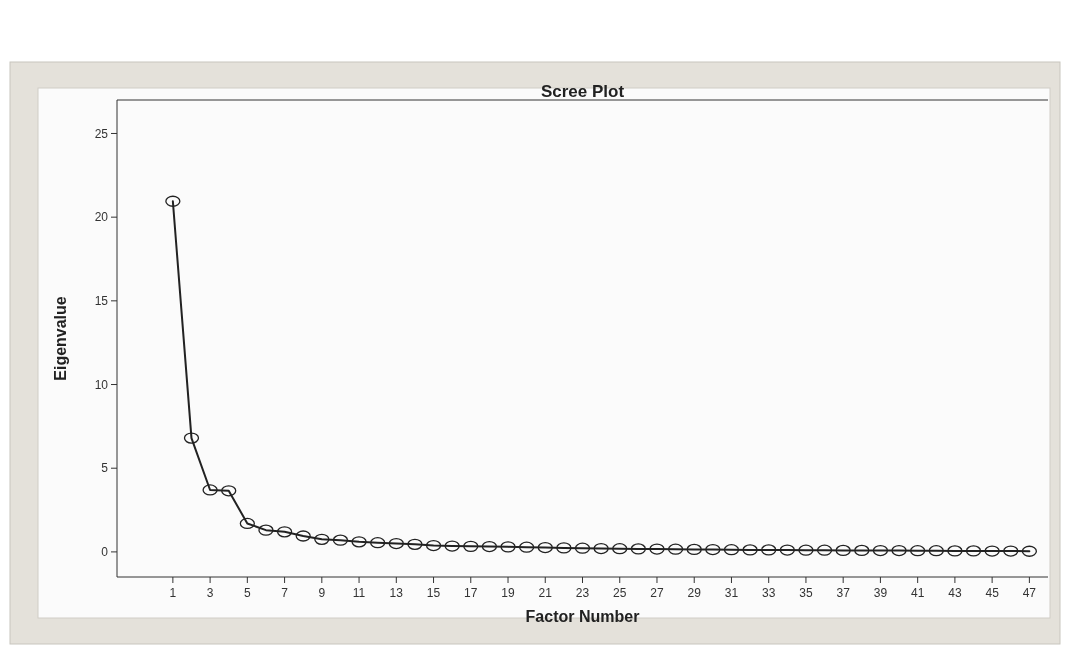  What do you see at coordinates (694, 593) in the screenshot?
I see `x-tick-label: 29` at bounding box center [694, 593].